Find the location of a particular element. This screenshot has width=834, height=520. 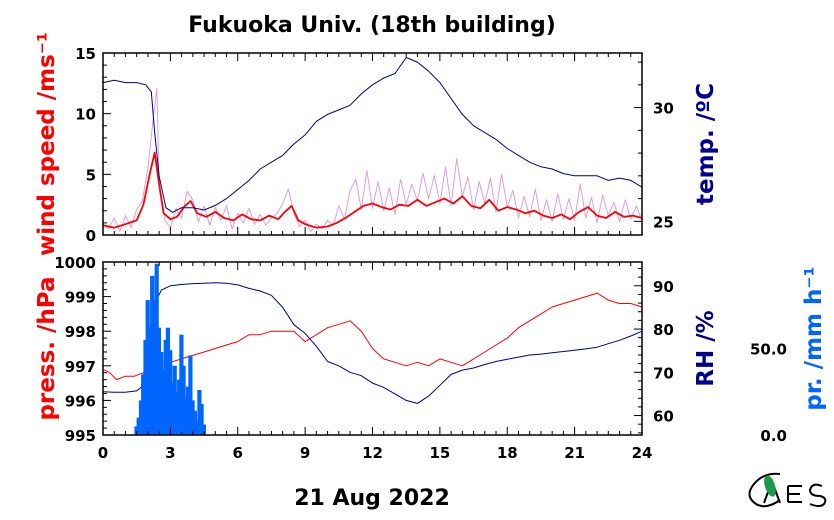

x-tick-label: 0 is located at coordinates (103, 453).